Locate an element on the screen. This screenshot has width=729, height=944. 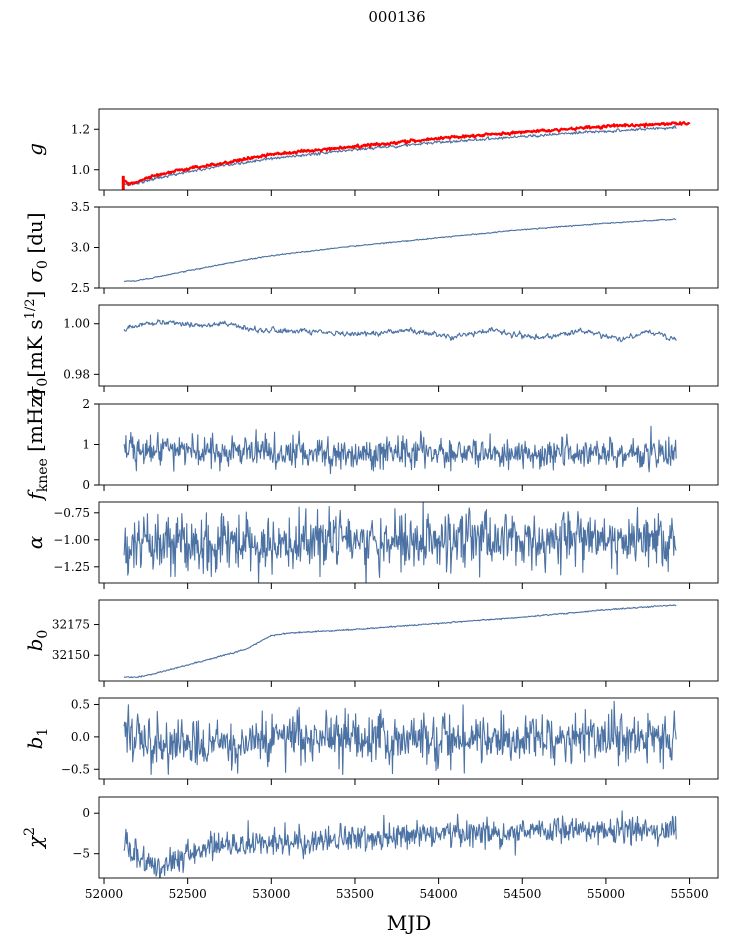
frame-sigma0_mk is located at coordinates (408, 345).